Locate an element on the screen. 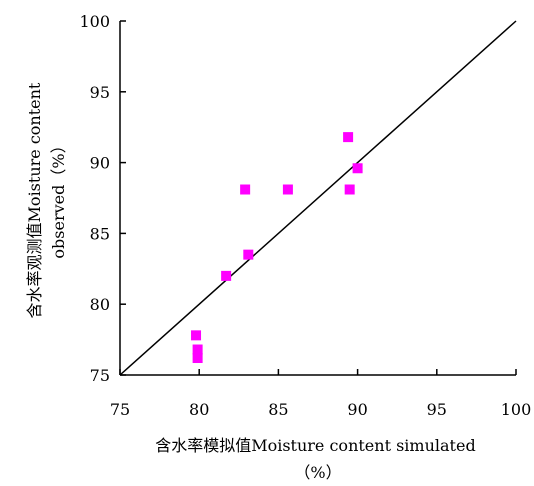  y-axis-label-line-2: observed（%） is located at coordinates (58, 197).